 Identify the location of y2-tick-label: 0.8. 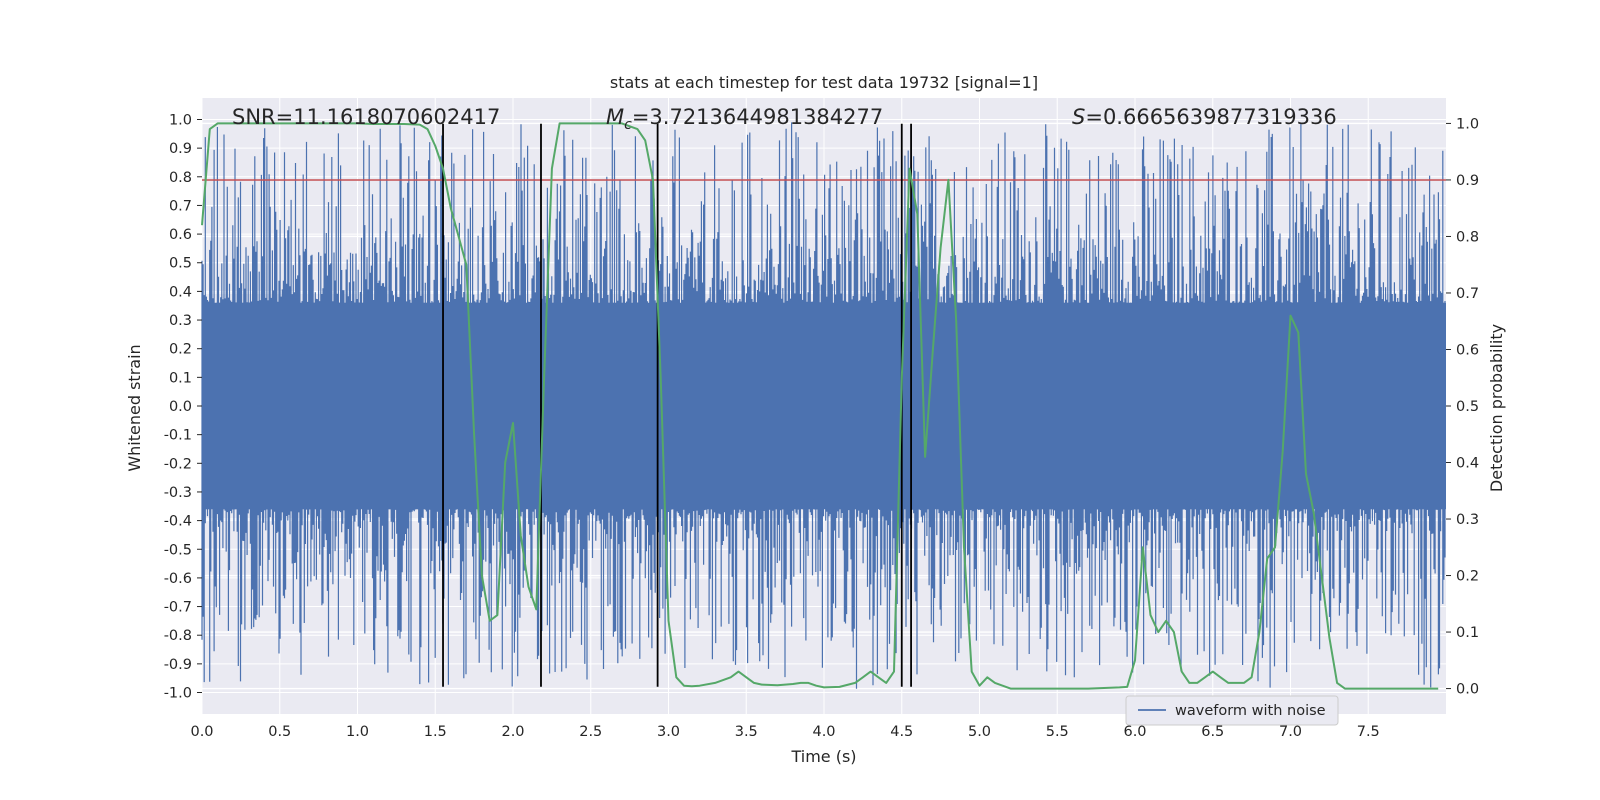
(1467, 237).